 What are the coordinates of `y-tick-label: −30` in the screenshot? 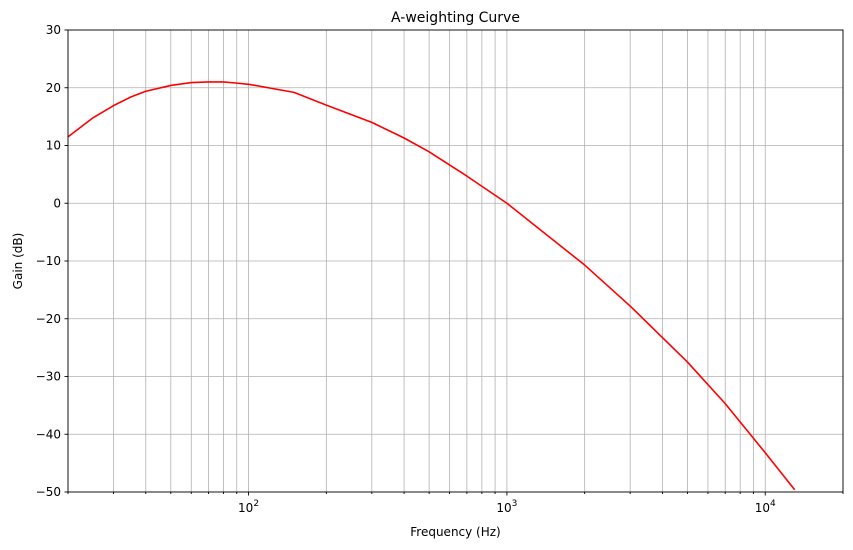 It's located at (48, 377).